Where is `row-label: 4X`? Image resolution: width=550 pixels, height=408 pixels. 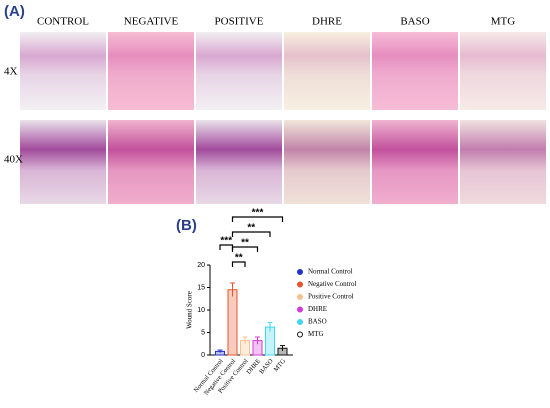
row-label: 4X is located at coordinates (11, 72).